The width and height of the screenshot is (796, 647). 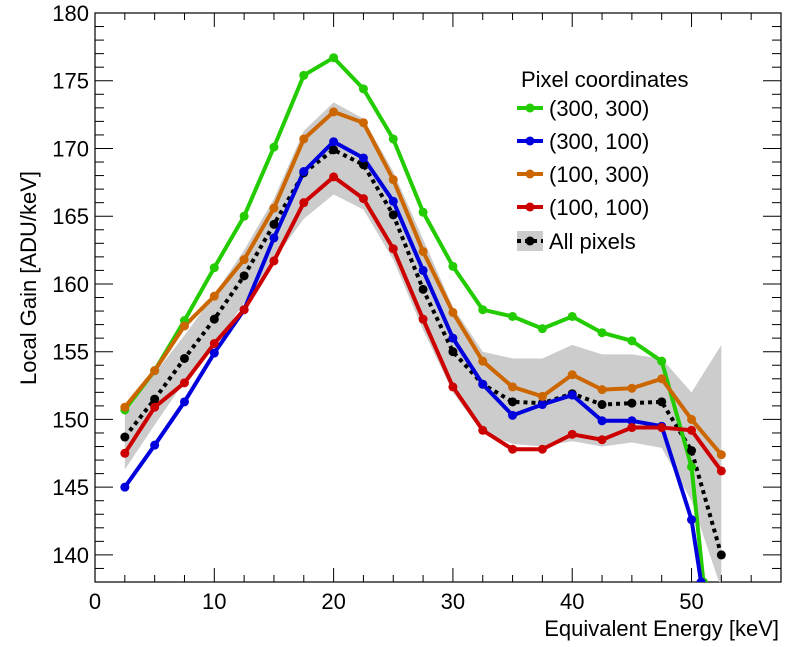 What do you see at coordinates (214, 601) in the screenshot?
I see `x-tick-label: 10` at bounding box center [214, 601].